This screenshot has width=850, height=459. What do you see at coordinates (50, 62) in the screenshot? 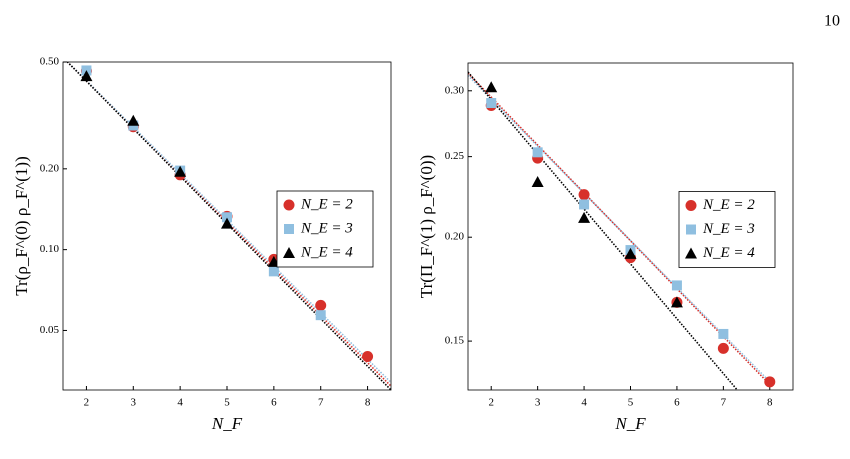
I see `y-tick-label: 0.50` at bounding box center [50, 62].